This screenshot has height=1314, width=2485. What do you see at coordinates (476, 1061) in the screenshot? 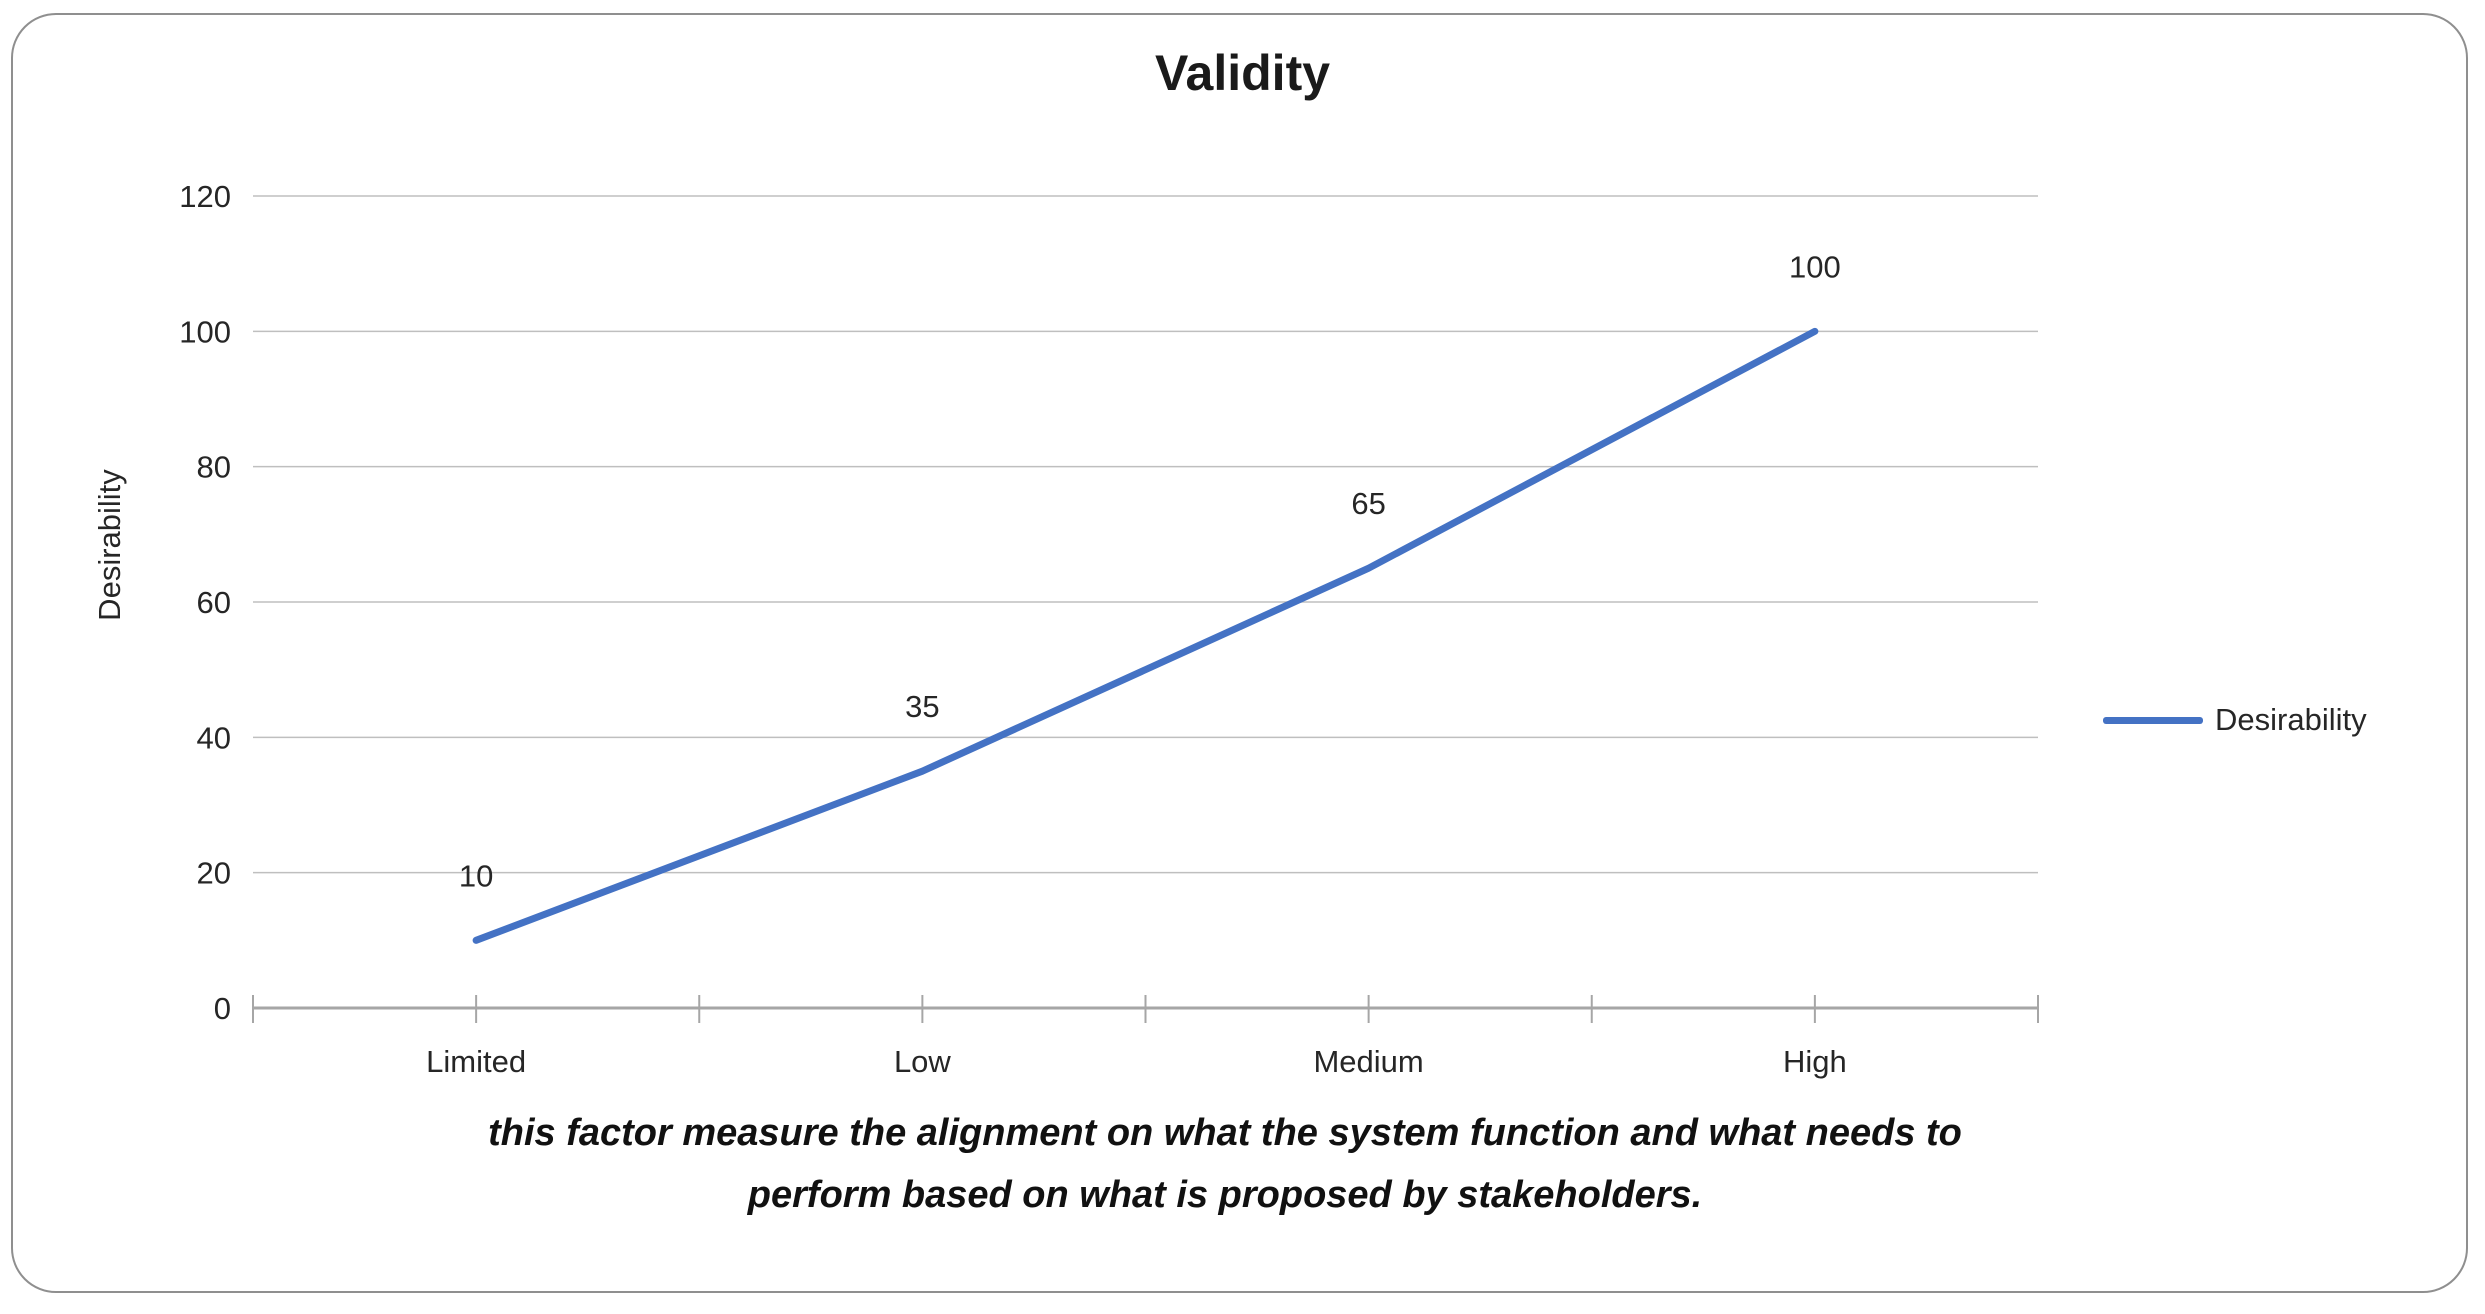
I see `x-category-label-limited: Limited` at bounding box center [476, 1061].